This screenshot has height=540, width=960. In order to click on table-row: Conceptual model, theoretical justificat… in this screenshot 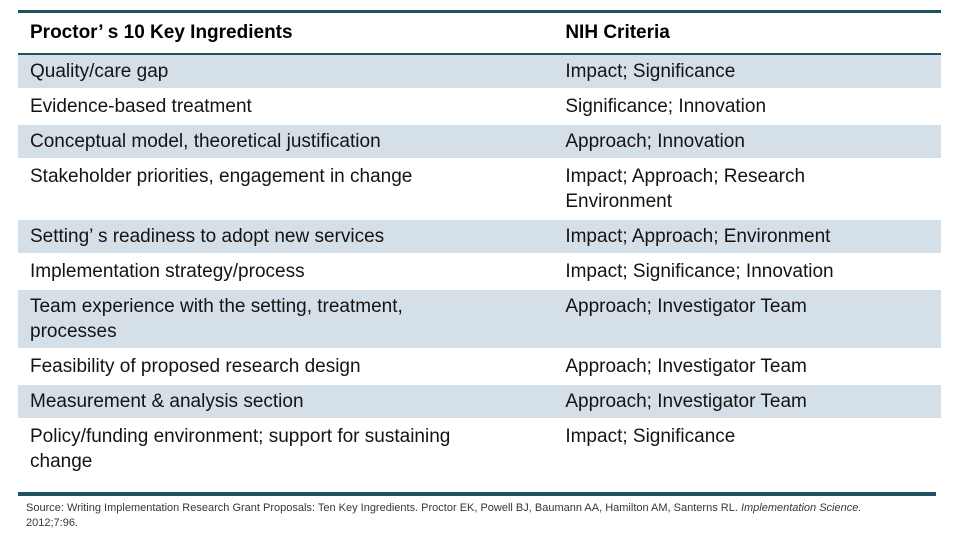, I will do `click(479, 142)`.